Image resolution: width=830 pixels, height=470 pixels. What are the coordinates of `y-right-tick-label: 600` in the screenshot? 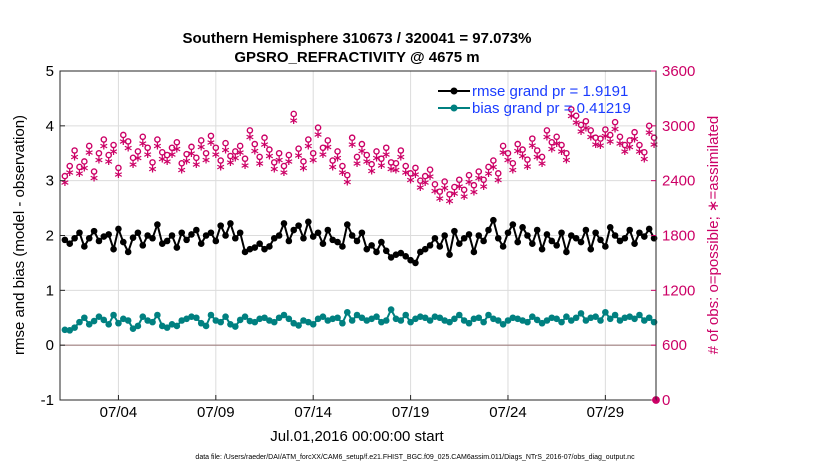 It's located at (674, 345).